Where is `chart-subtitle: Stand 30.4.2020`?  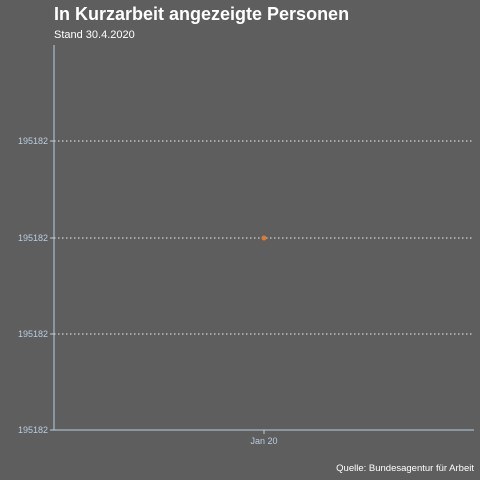
chart-subtitle: Stand 30.4.2020 is located at coordinates (94, 35).